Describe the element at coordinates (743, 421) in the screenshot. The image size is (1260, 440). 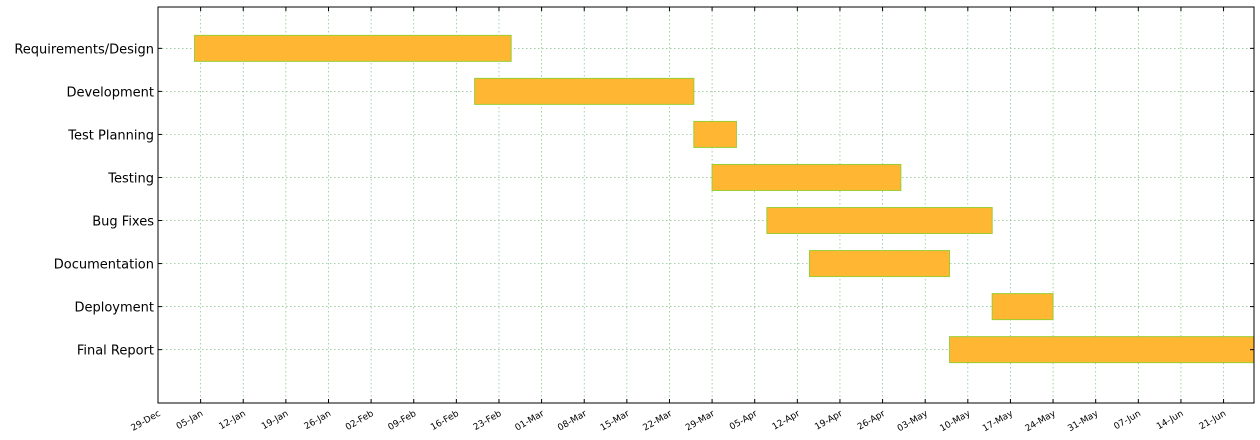
I see `x-tick-label: 05-Apr` at that location.